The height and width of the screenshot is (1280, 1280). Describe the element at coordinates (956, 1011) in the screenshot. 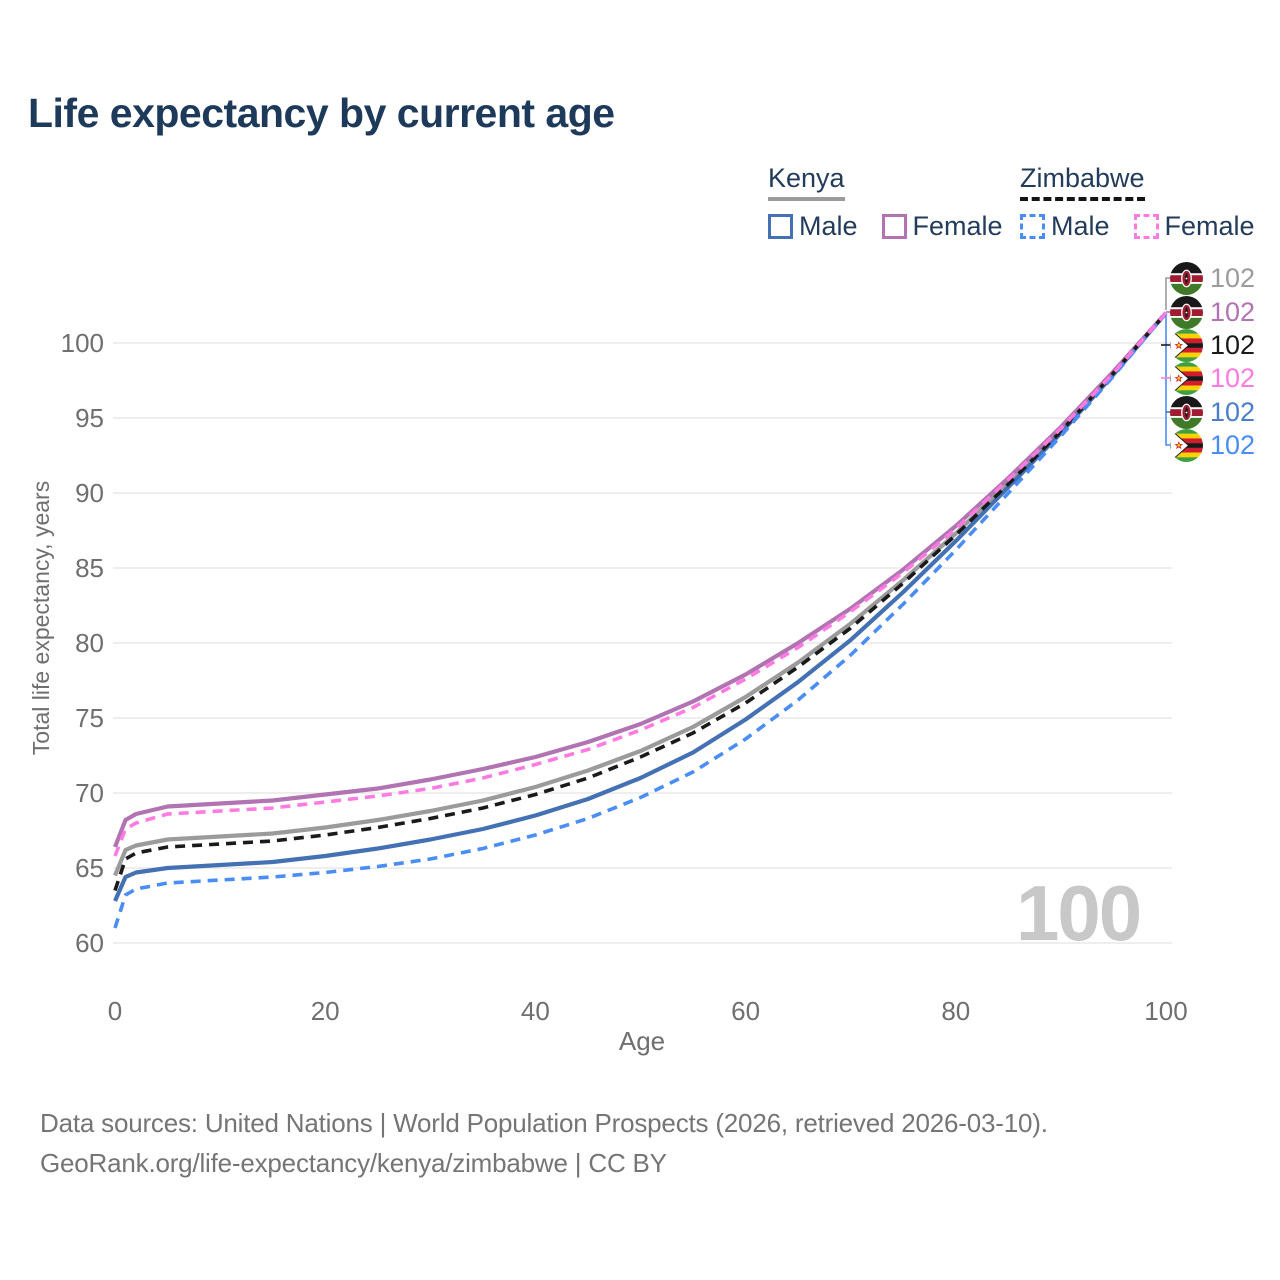

I see `x-tick-label-80: 80` at that location.